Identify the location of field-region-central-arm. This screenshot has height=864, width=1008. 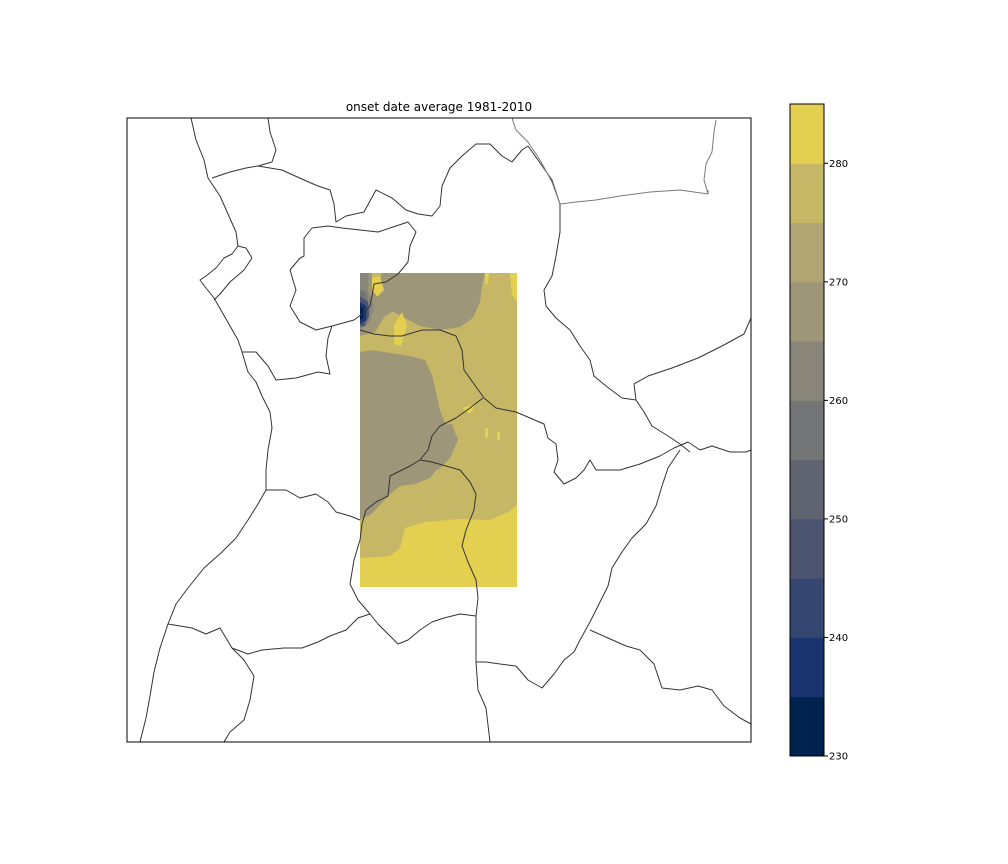
(444, 447).